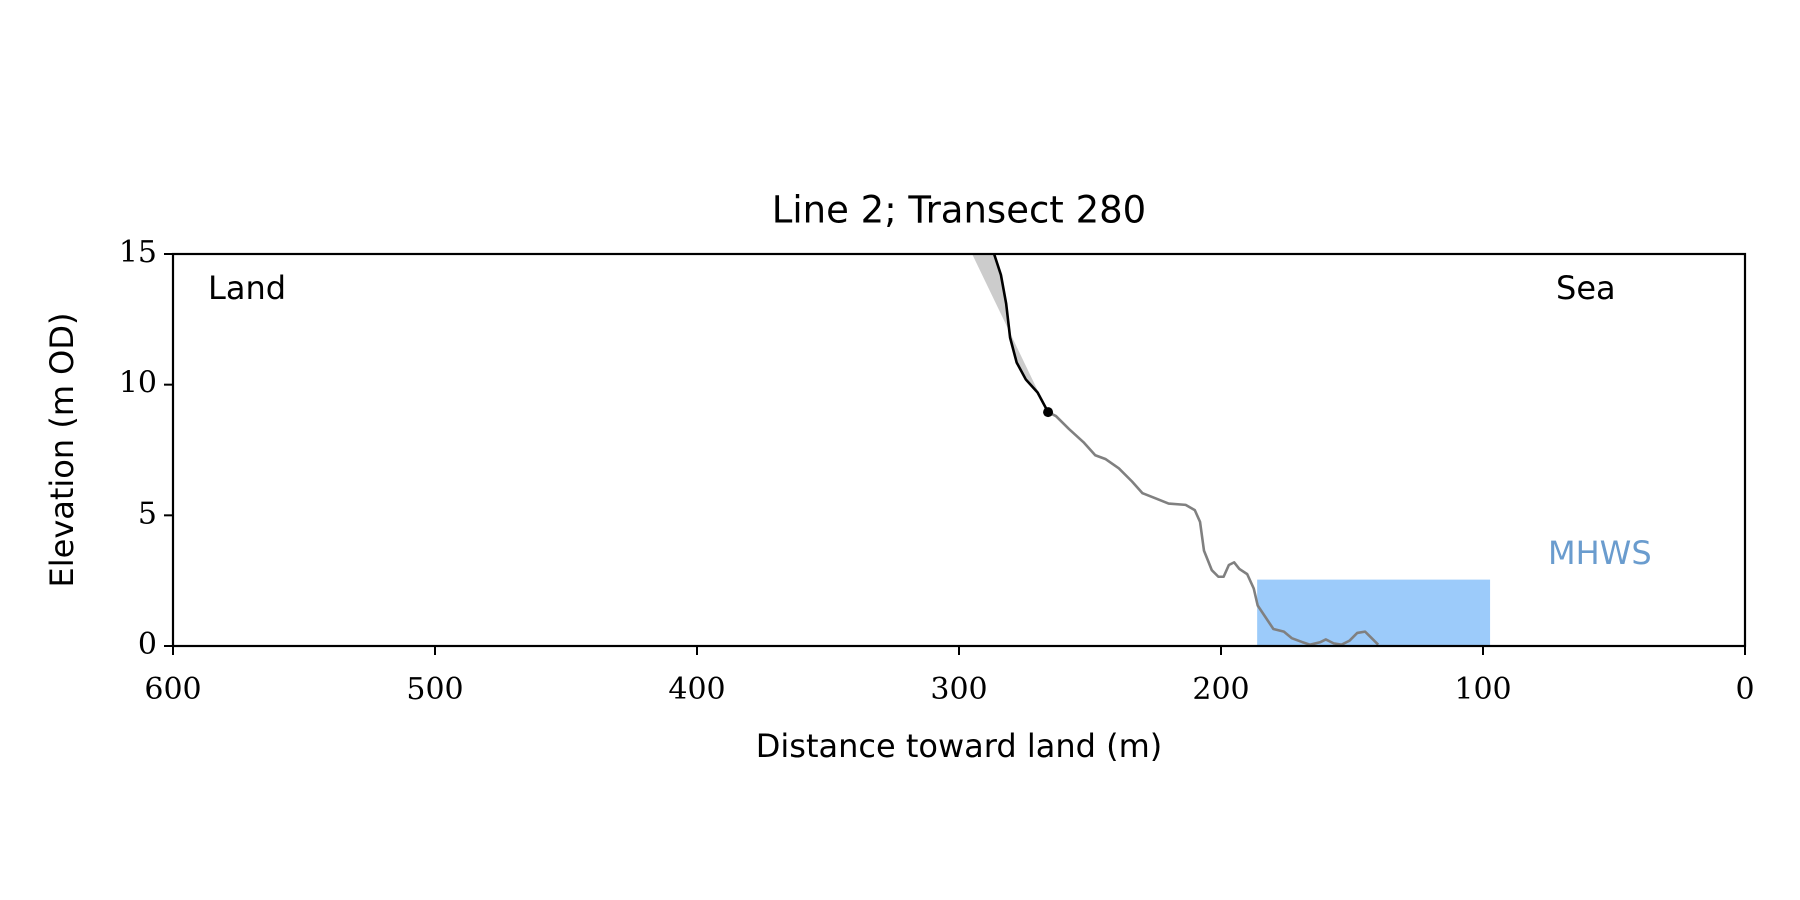 This screenshot has width=1800, height=900. I want to click on y-tick-label: 10, so click(138, 383).